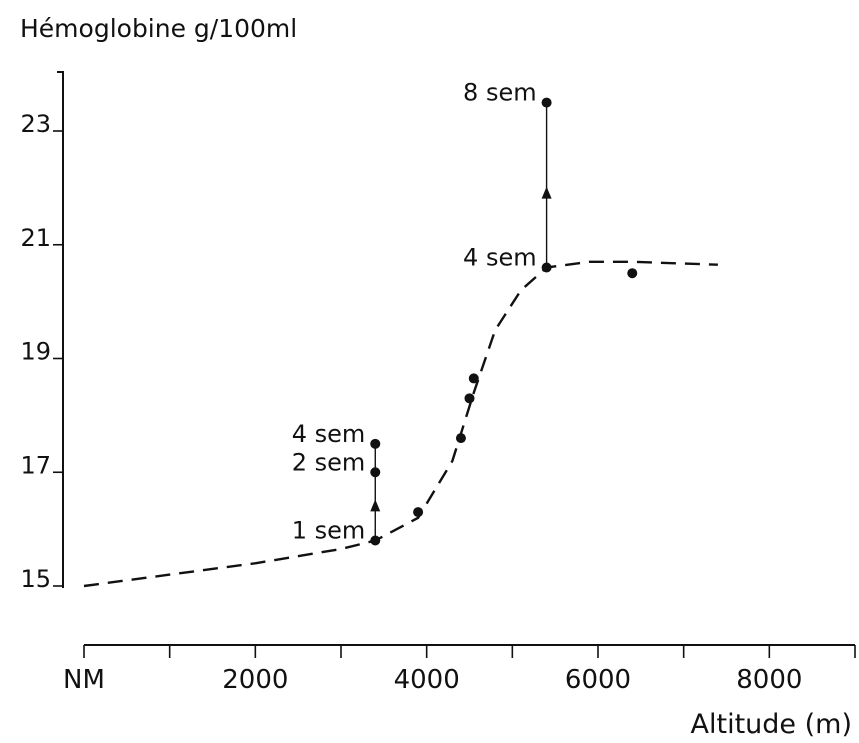 The height and width of the screenshot is (743, 859). What do you see at coordinates (35, 238) in the screenshot?
I see `y-tick-label: 21` at bounding box center [35, 238].